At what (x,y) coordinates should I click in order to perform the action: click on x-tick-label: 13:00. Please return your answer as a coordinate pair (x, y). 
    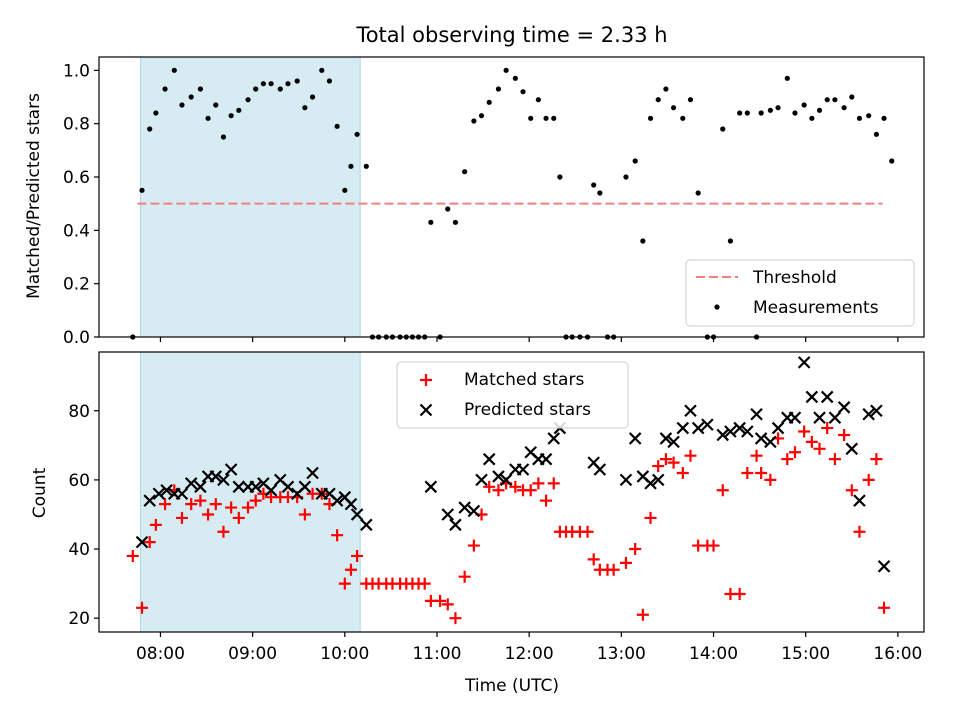
    Looking at the image, I should click on (621, 654).